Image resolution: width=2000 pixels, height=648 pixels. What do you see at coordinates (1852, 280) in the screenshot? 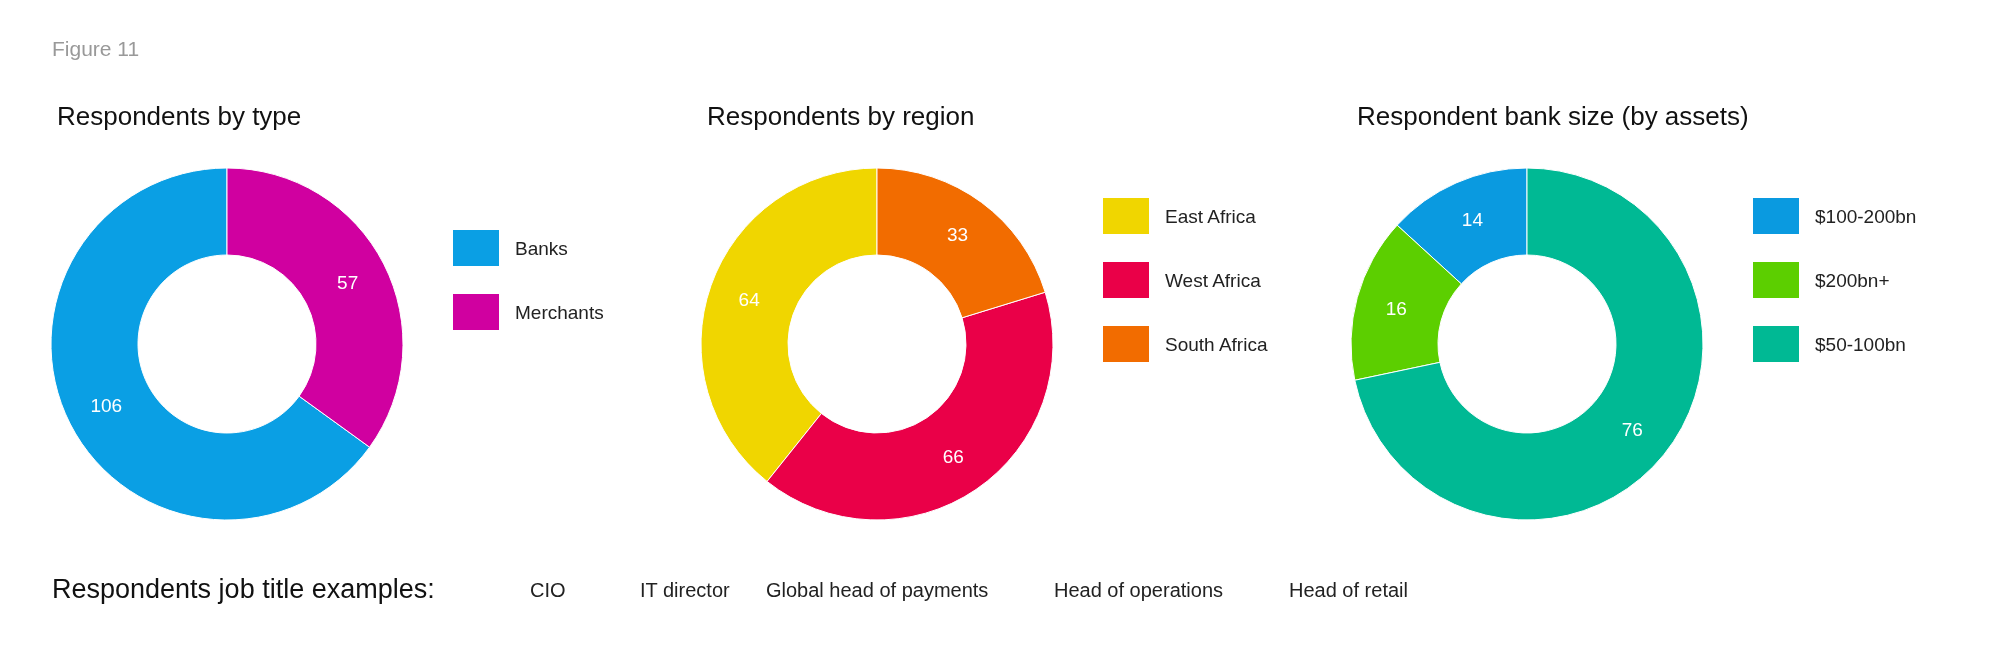
I see `legend-label: $200bn+` at bounding box center [1852, 280].